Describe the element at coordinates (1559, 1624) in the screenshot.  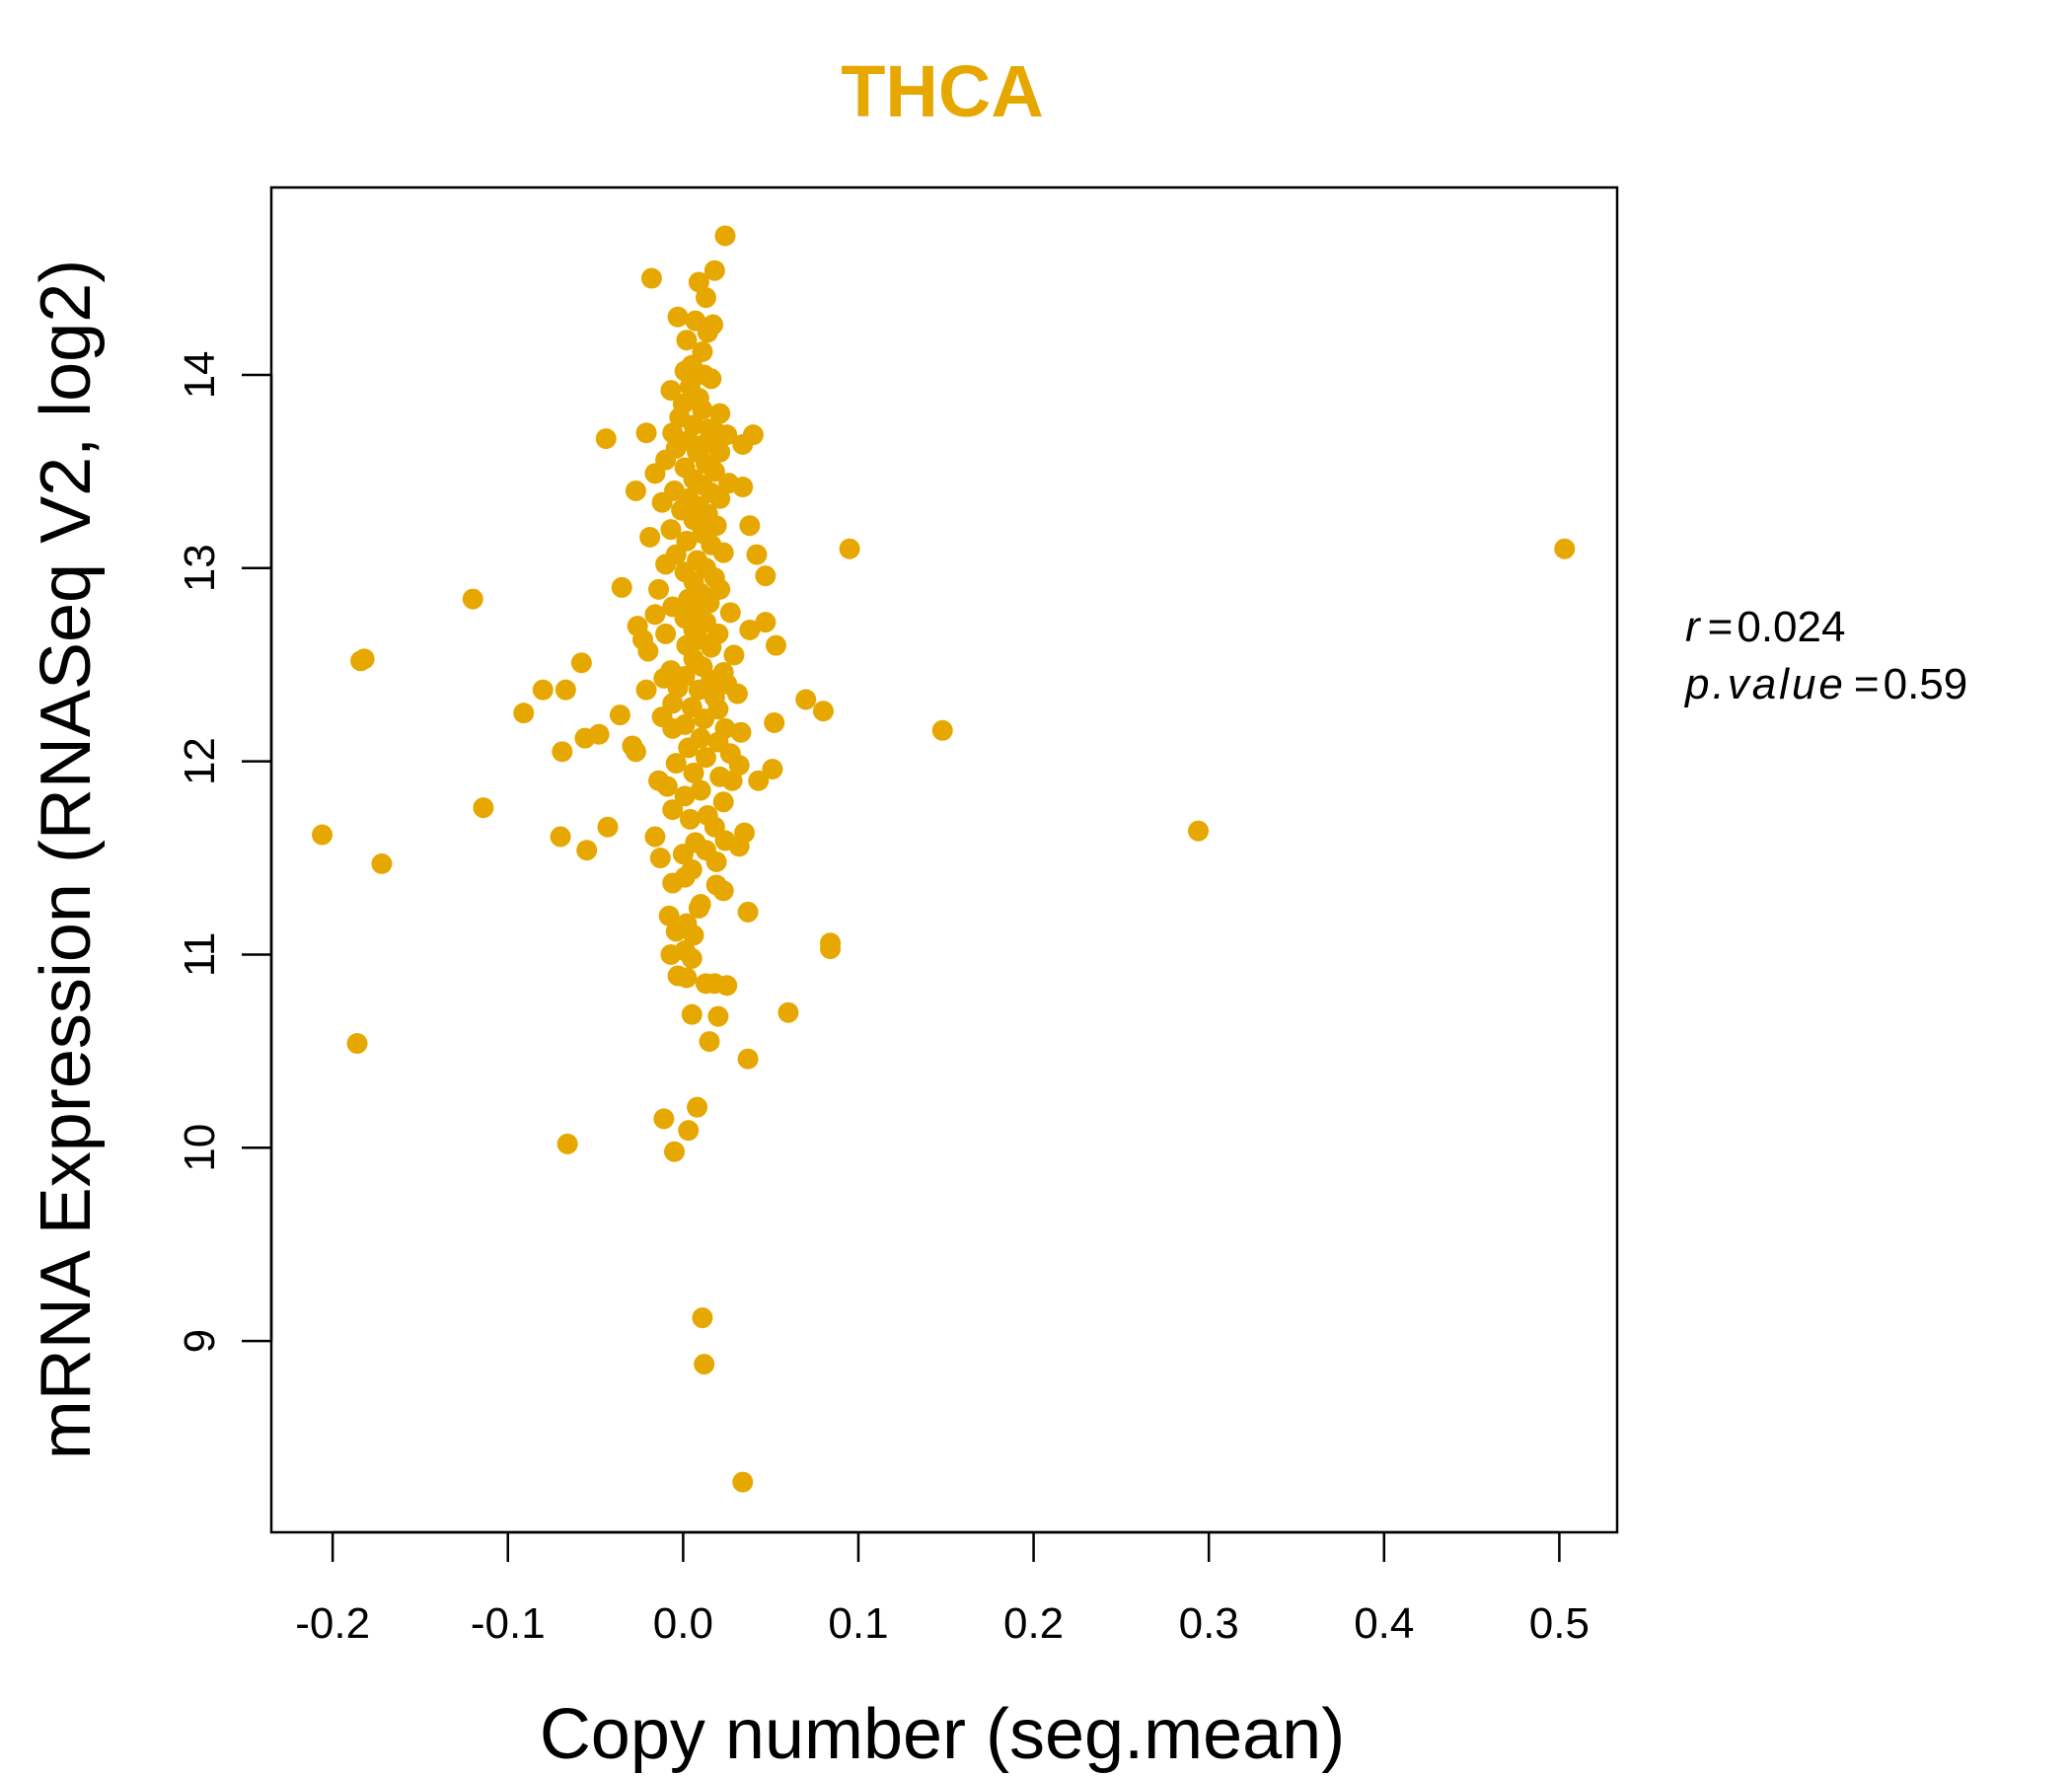
I see `x-tick-label: 0.5` at that location.